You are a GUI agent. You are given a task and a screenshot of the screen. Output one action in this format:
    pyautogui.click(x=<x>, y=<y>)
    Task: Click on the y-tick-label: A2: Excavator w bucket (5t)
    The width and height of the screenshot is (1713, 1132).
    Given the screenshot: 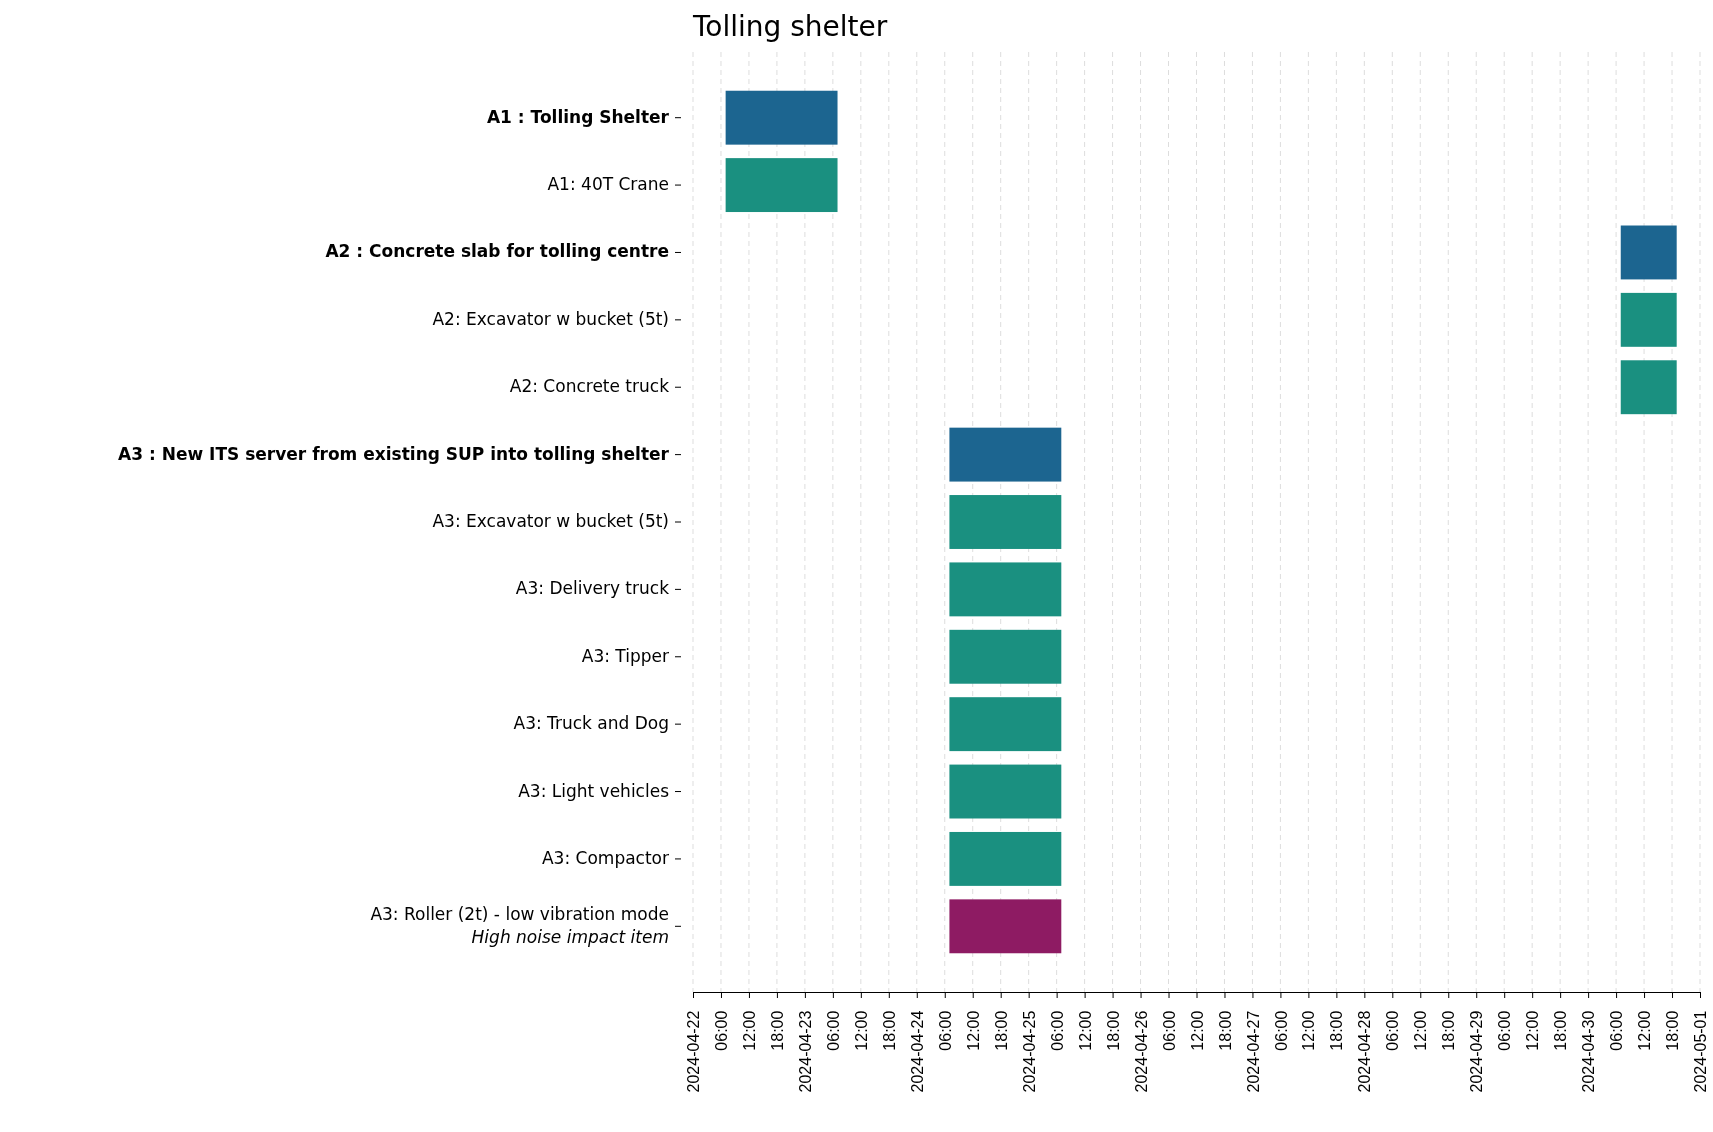 What is the action you would take?
    pyautogui.click(x=550, y=318)
    